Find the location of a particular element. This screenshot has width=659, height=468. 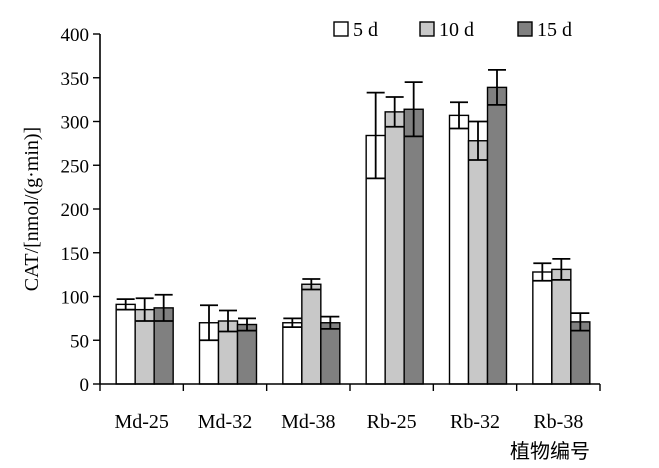

legend-label: 15 d is located at coordinates (554, 30).